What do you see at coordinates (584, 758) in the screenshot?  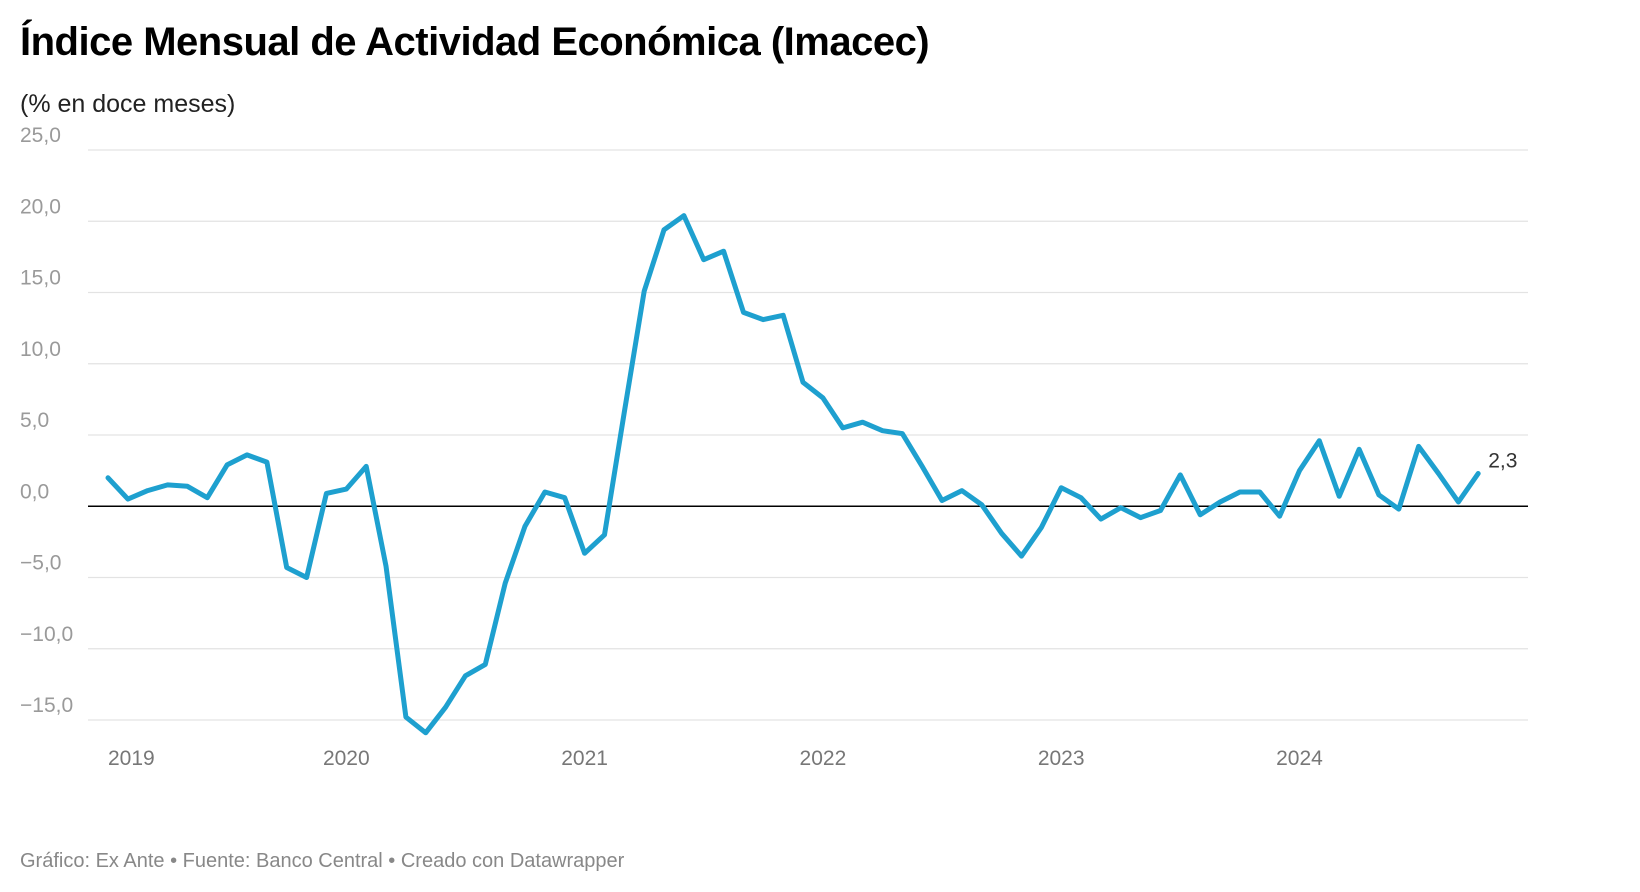 I see `x-tick-label: 2021` at bounding box center [584, 758].